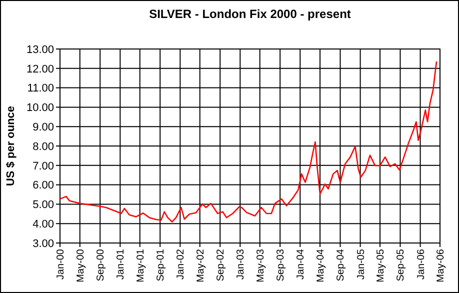 The image size is (459, 293). Describe the element at coordinates (43, 127) in the screenshot. I see `y-tick-label: 9.00` at that location.